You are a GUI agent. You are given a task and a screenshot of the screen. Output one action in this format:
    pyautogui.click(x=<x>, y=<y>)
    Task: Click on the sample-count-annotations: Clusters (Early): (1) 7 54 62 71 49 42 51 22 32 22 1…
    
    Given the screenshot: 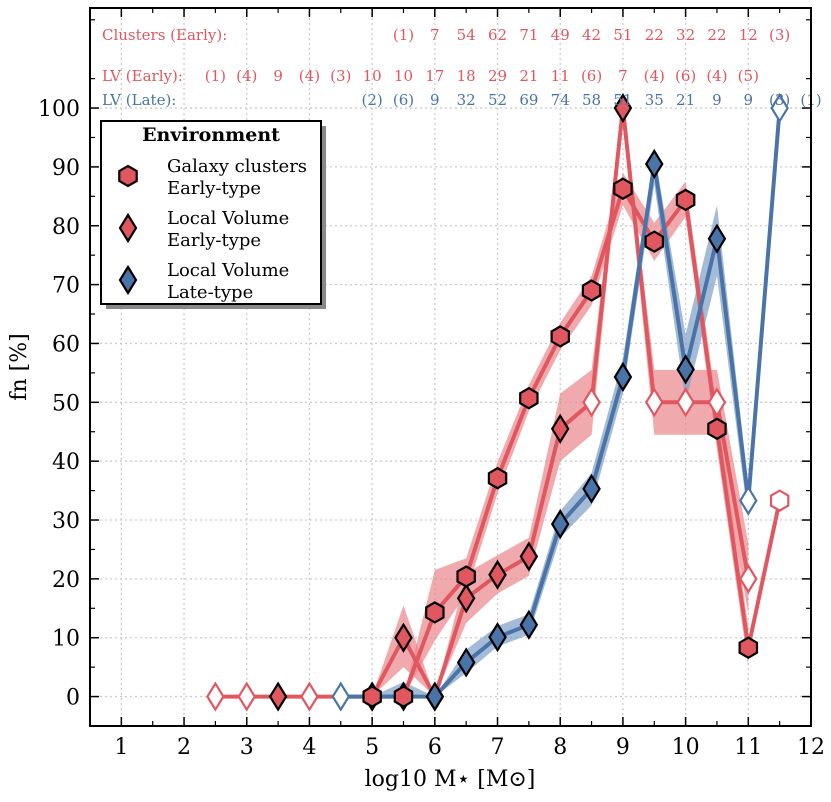 What is the action you would take?
    pyautogui.click(x=462, y=67)
    